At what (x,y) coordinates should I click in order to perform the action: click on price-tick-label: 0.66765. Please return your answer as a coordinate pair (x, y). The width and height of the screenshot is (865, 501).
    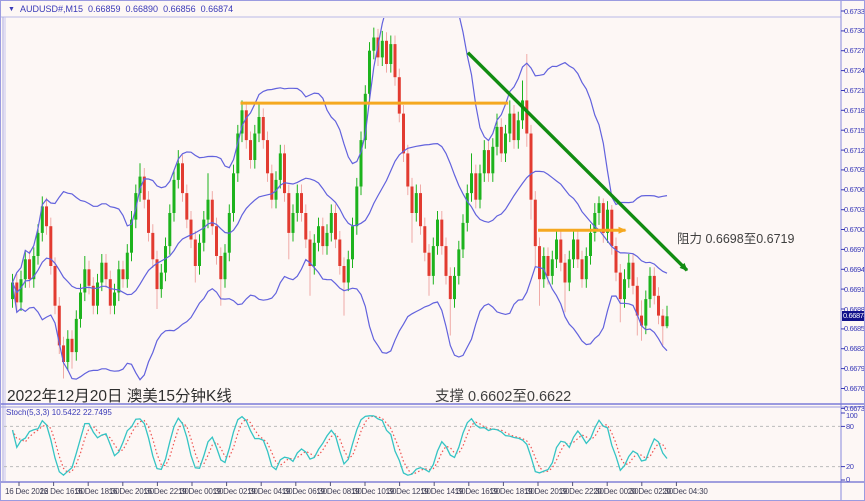
    Looking at the image, I should click on (854, 388).